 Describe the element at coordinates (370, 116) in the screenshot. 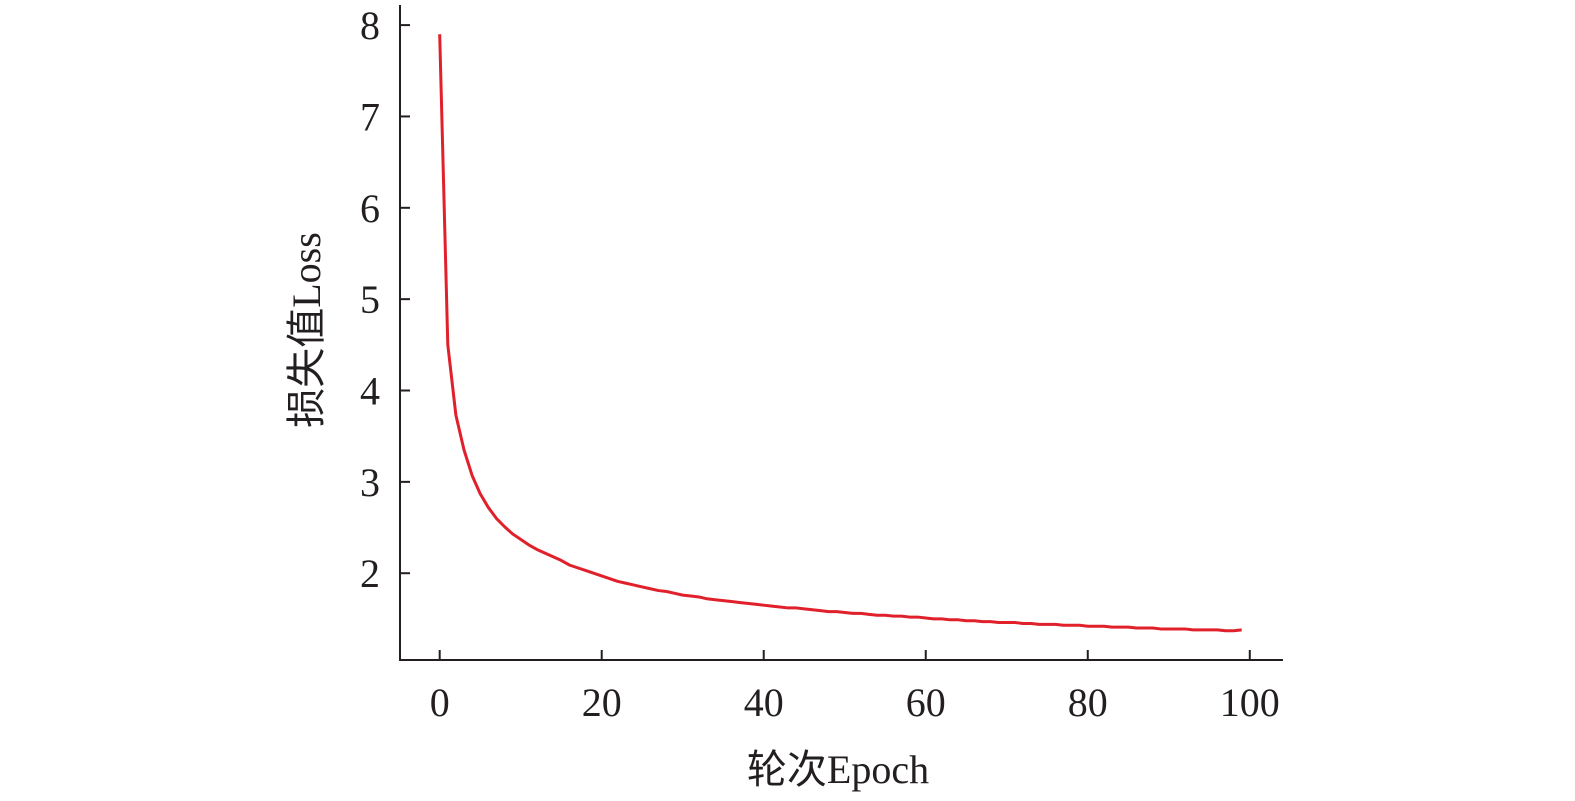

I see `y-tick-label: 7` at that location.